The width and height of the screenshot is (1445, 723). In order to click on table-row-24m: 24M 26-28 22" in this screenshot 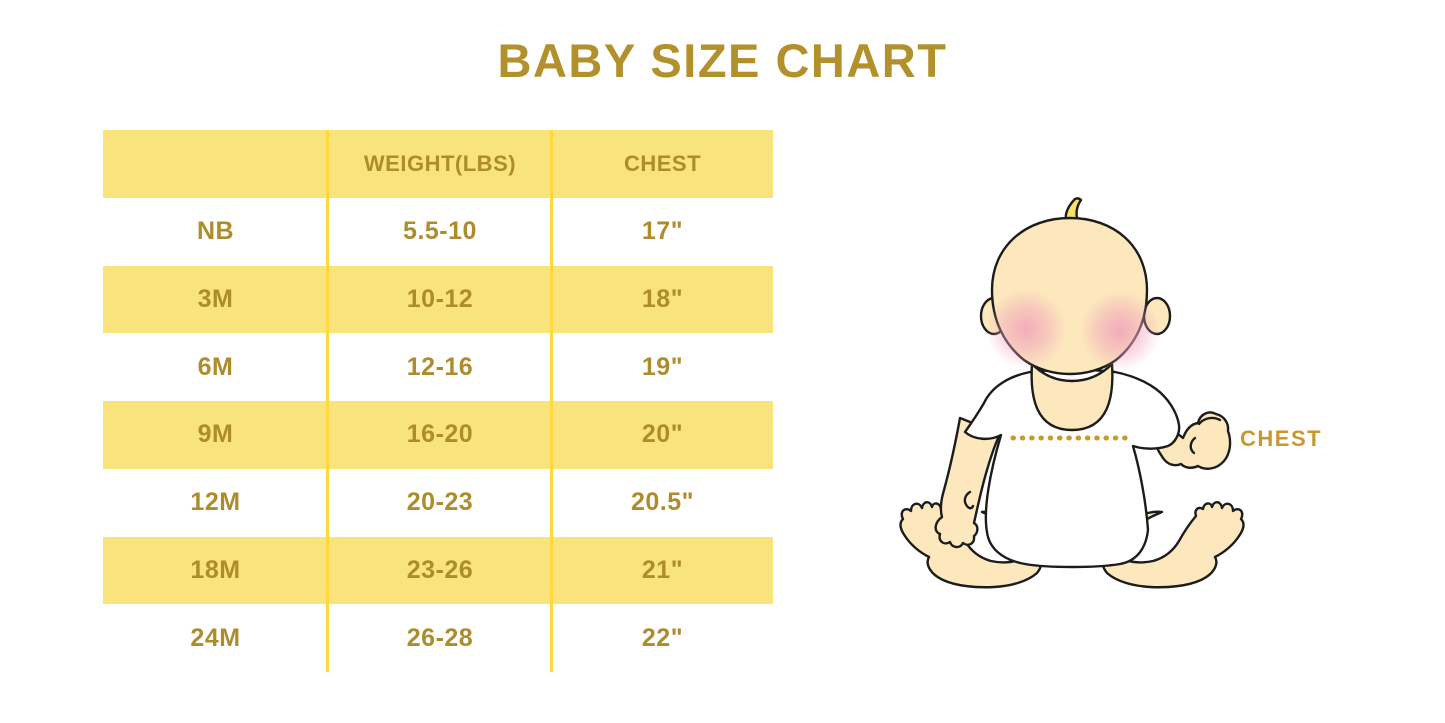, I will do `click(438, 638)`.